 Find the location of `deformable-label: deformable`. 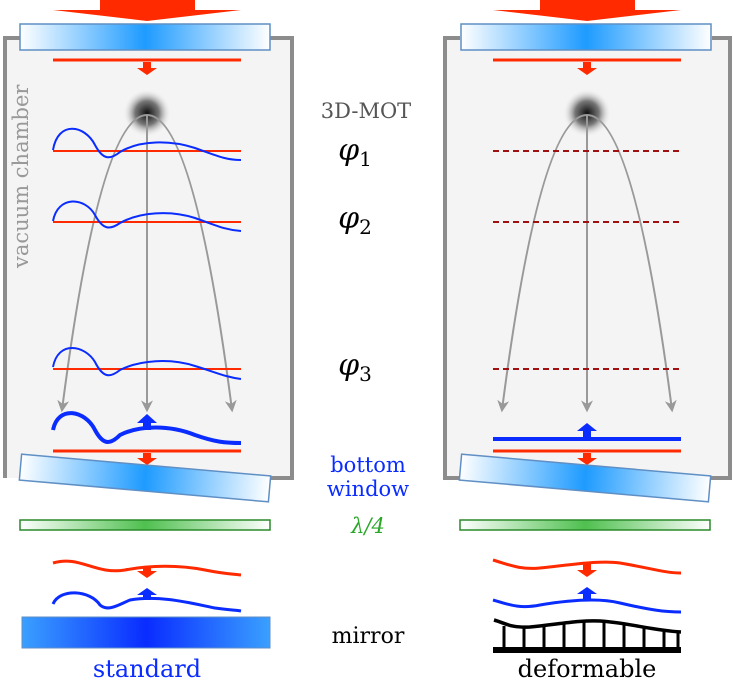

deformable-label: deformable is located at coordinates (587, 668).